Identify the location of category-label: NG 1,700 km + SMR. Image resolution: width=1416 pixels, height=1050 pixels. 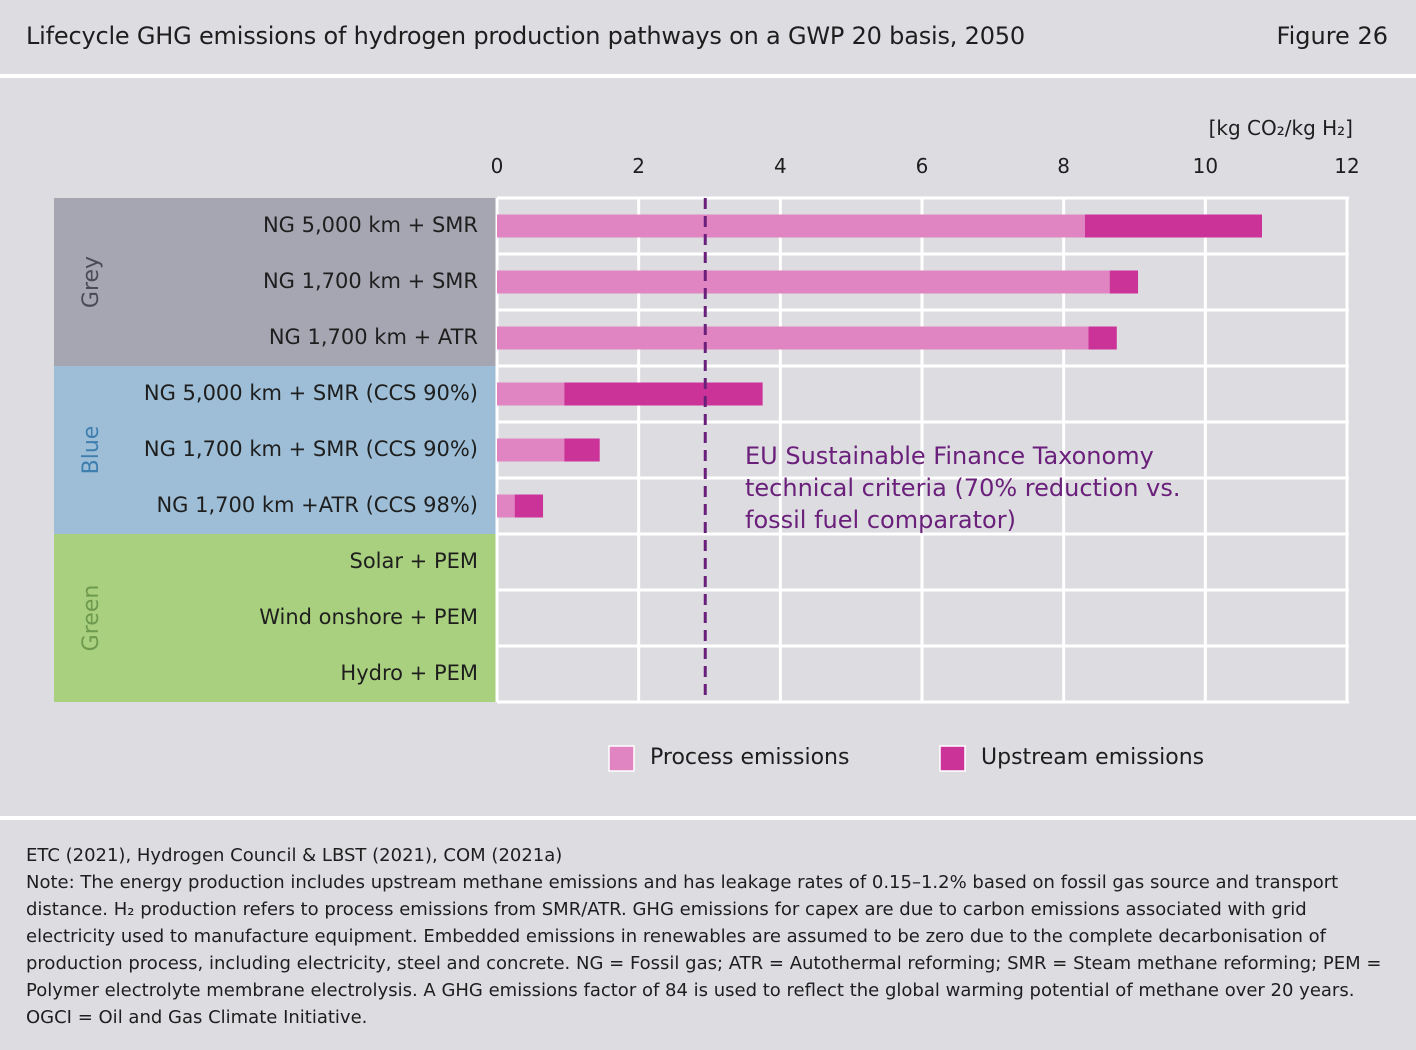
(370, 281).